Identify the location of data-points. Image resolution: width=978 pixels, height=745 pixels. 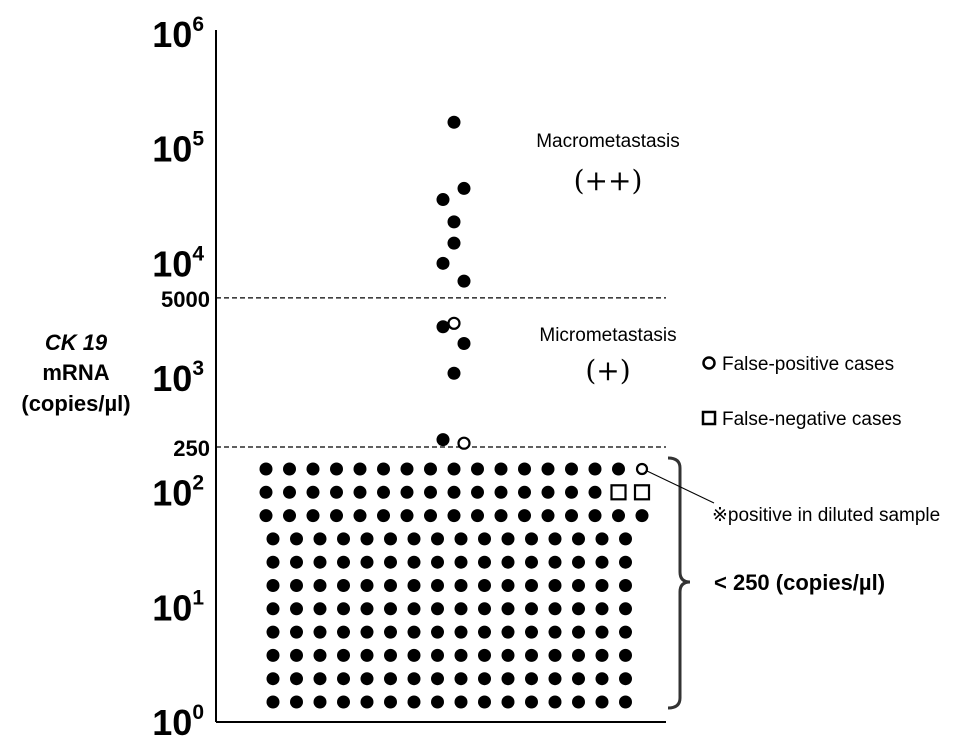
(453, 282).